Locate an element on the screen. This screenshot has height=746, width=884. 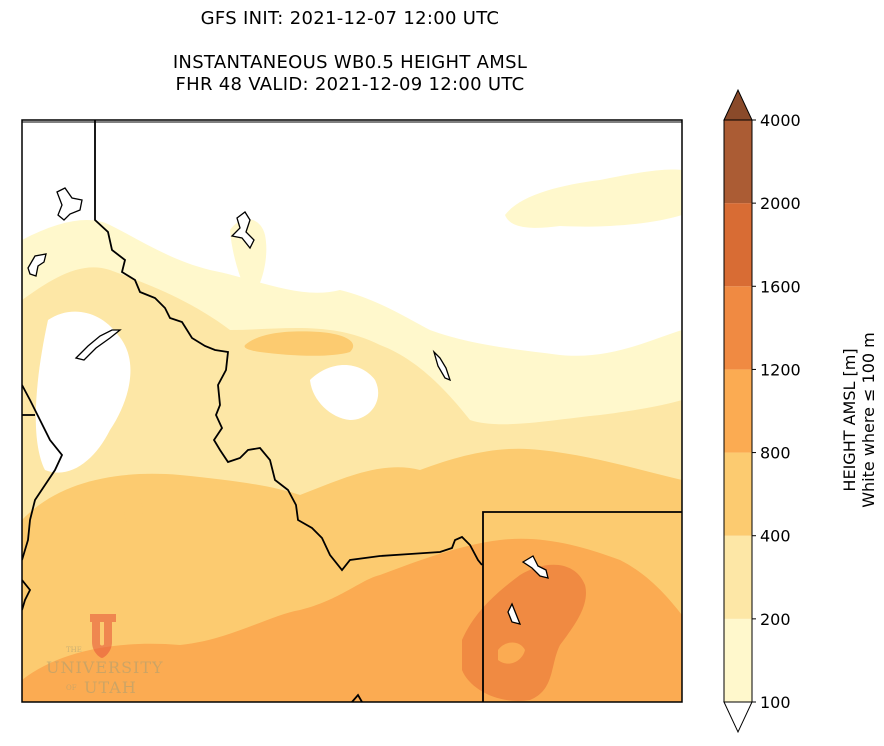
colorbar-tick-label: 800 is located at coordinates (775, 453).